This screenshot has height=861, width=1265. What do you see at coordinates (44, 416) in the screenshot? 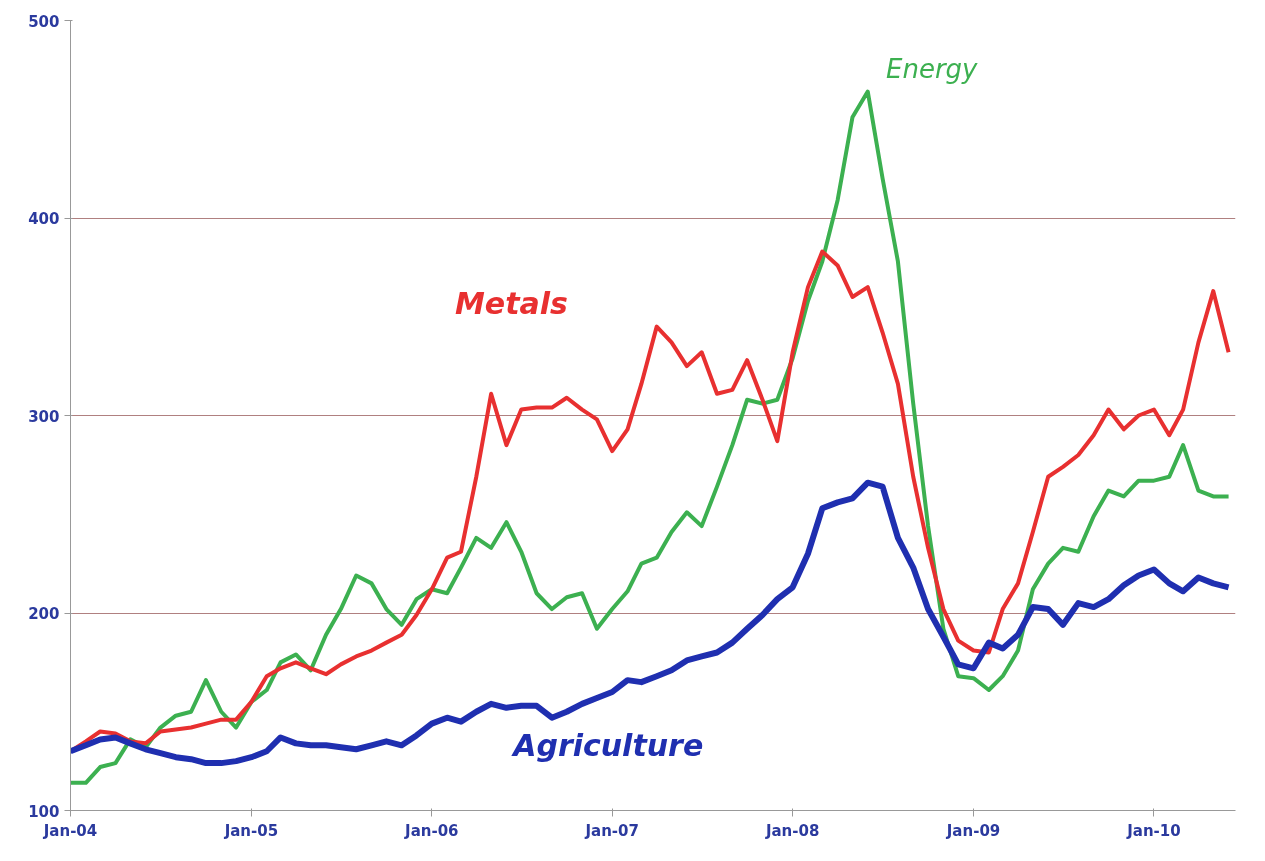
I see `y-tick-label: 300` at bounding box center [44, 416].